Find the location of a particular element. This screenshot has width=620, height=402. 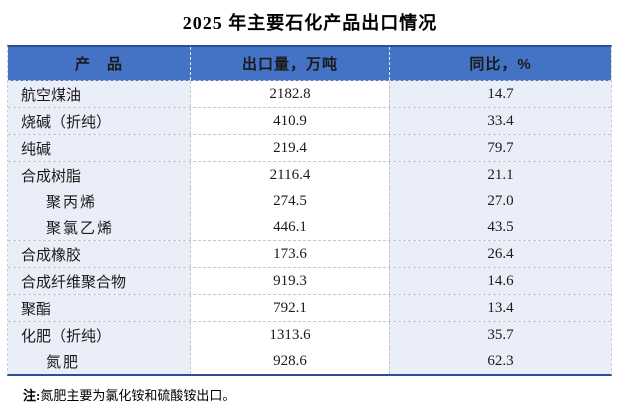

yoy-cell: 21.1 is located at coordinates (500, 175).